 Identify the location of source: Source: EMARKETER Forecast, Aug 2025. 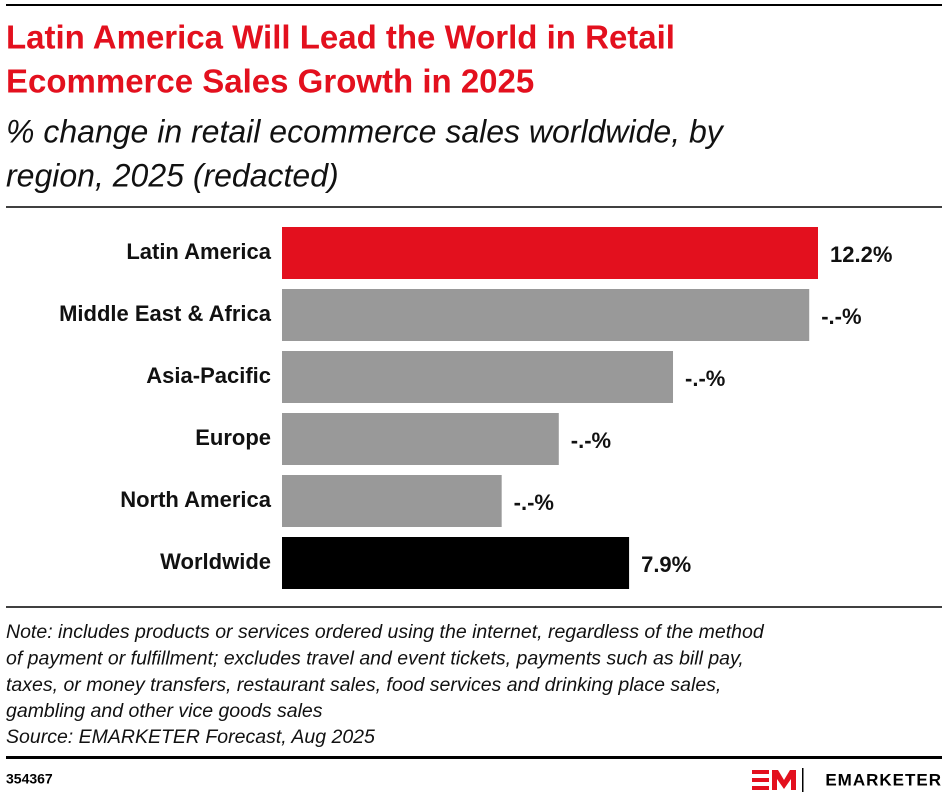
(190, 737).